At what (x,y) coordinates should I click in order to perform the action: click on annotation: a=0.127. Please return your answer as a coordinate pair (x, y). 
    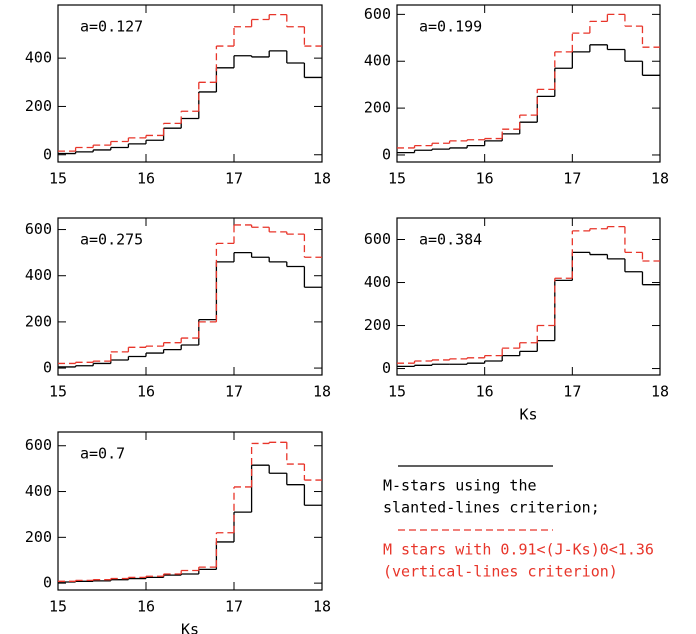
    Looking at the image, I should click on (111, 27).